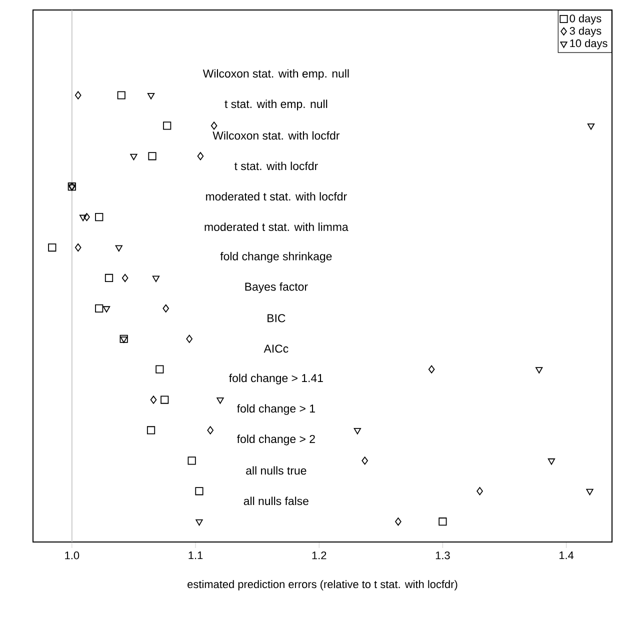 The image size is (629, 630). Describe the element at coordinates (276, 409) in the screenshot. I see `y-tick-label: fold change > 1` at that location.